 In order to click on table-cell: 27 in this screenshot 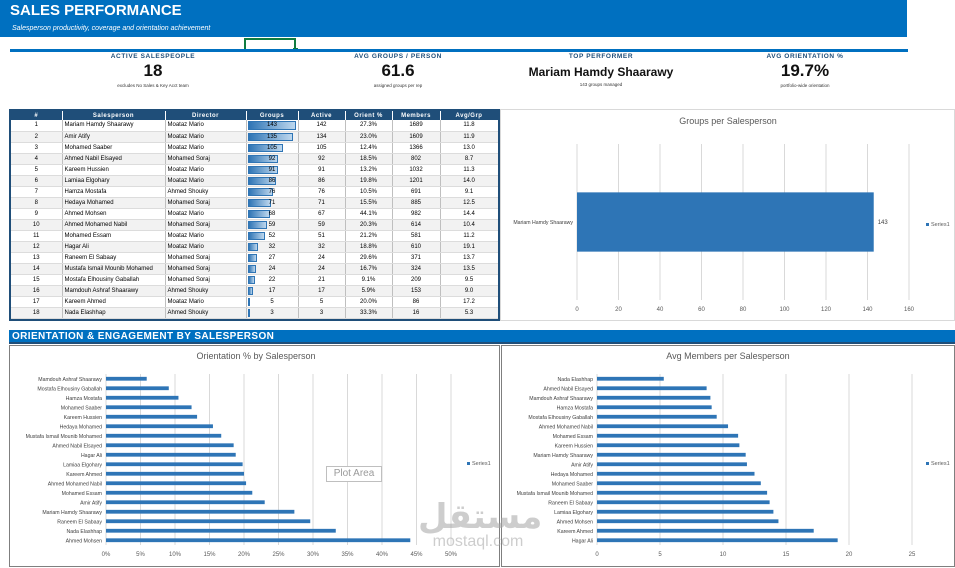, I will do `click(272, 258)`.